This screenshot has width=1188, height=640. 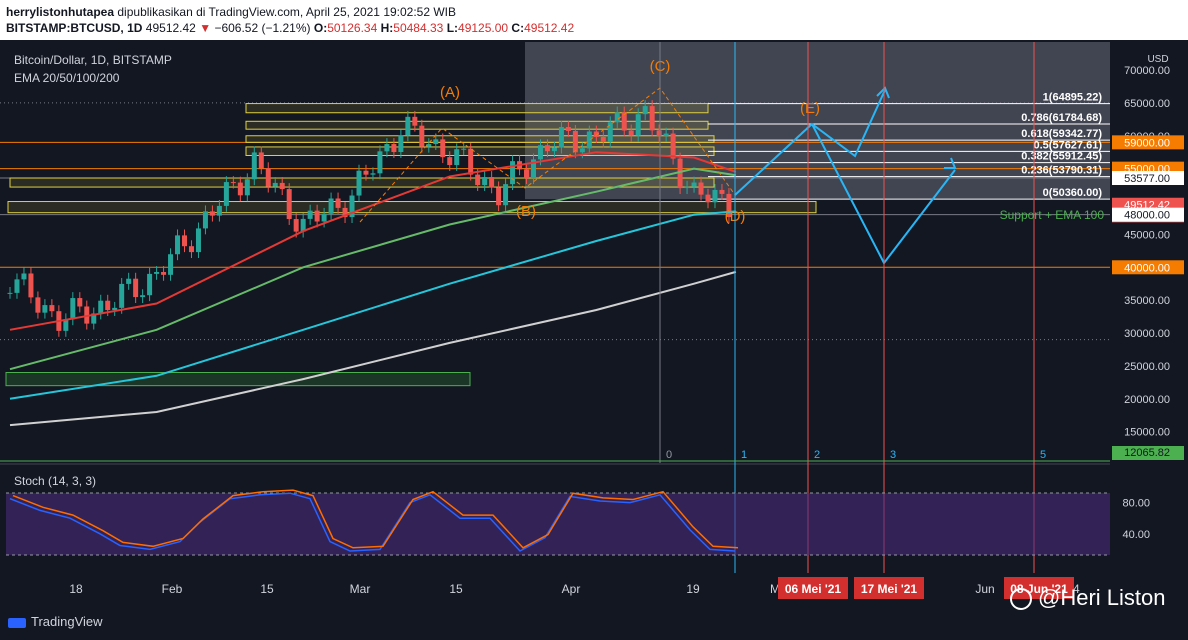 I want to click on tradingview-logo: TradingView, so click(x=55, y=621).